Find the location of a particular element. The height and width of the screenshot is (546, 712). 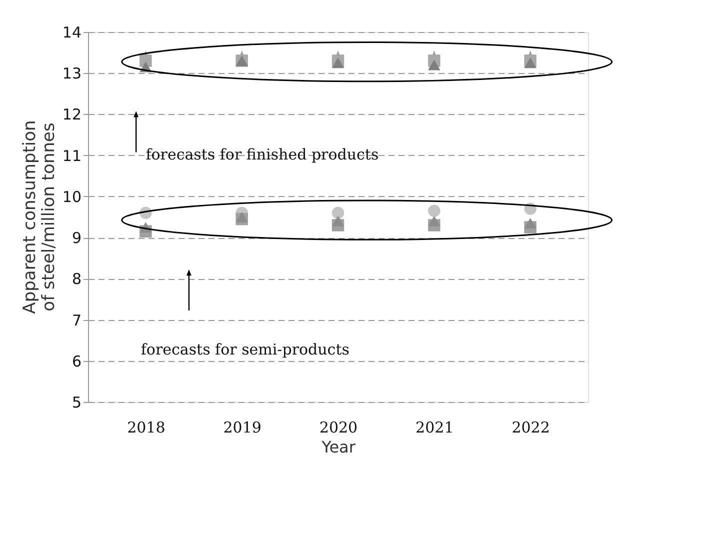

y-tick-label: 10 is located at coordinates (72, 197).